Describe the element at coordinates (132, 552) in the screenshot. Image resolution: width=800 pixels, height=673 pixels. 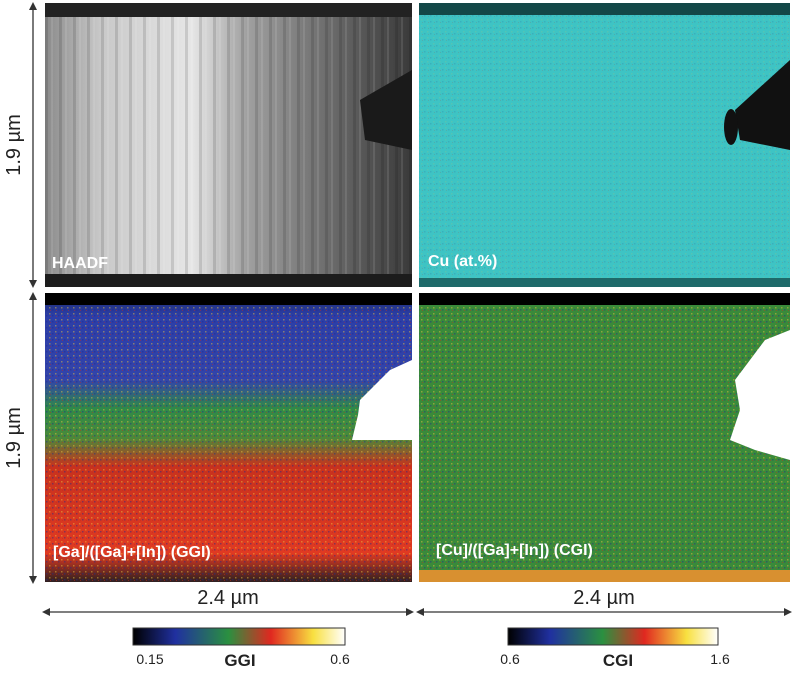
I see `panel-label: [Ga]/([Ga]+[In]) (GGI)` at that location.